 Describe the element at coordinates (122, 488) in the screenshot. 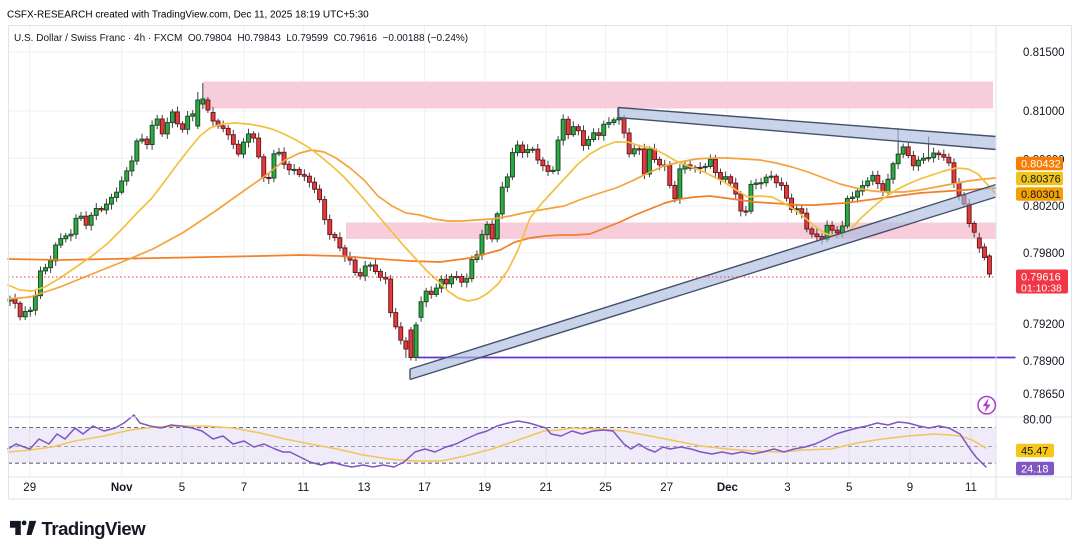

I see `svg-text: Nov` at that location.